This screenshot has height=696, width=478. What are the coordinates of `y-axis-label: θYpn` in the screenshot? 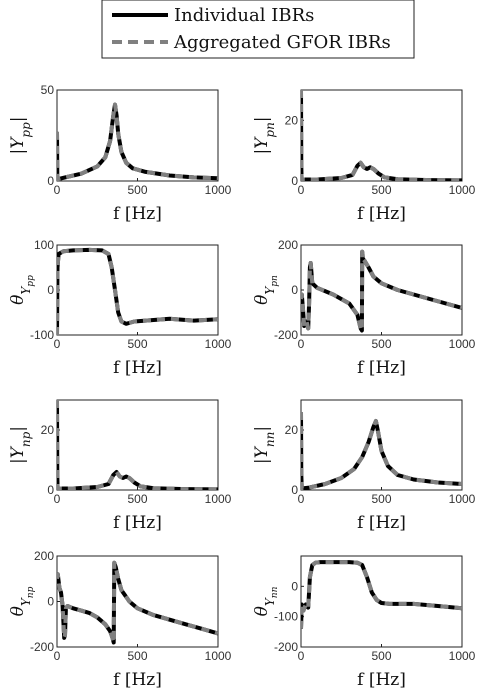 It's located at (266, 290).